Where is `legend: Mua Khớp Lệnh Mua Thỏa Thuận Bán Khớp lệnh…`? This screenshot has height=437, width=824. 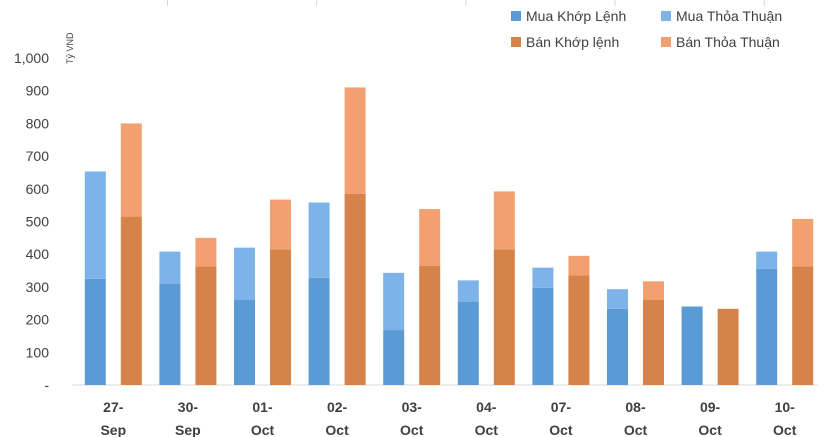 legend: Mua Khớp Lệnh Mua Thỏa Thuận Bán Khớp lệnh… is located at coordinates (646, 29).